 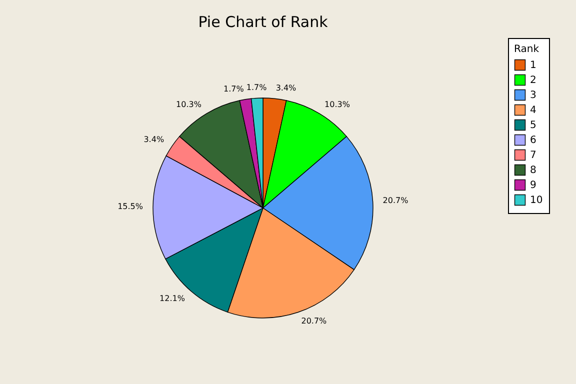 I want to click on legend-title: Rank, so click(x=527, y=49).